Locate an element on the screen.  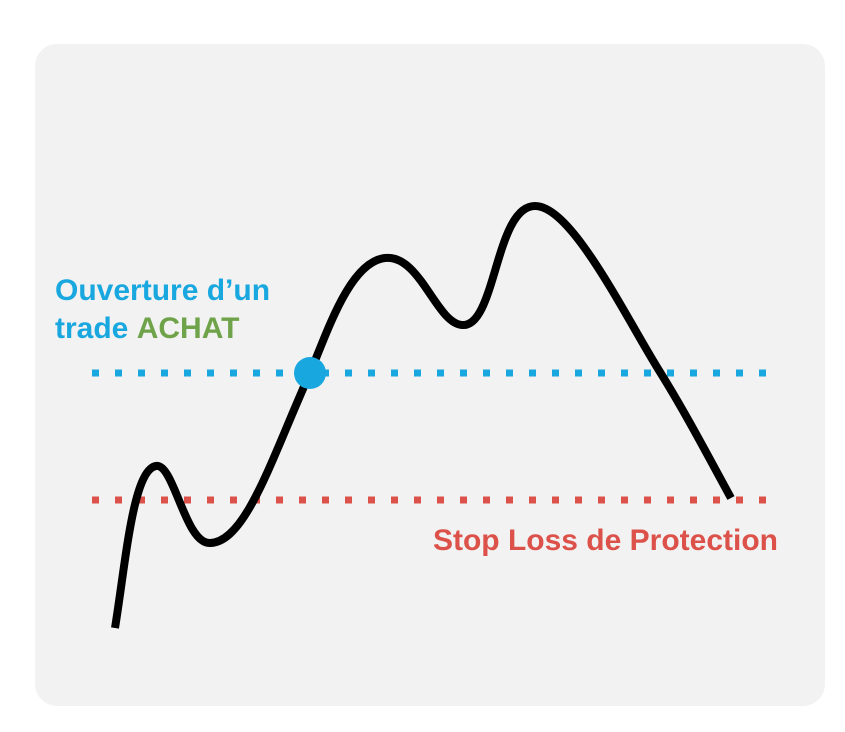
entry-label-line1: Ouverture d’un is located at coordinates (163, 290).